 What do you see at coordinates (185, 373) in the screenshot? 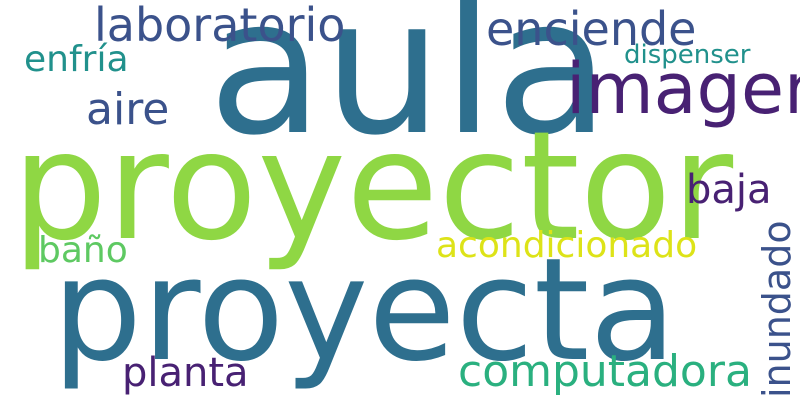
I see `word-planta: planta` at bounding box center [185, 373].